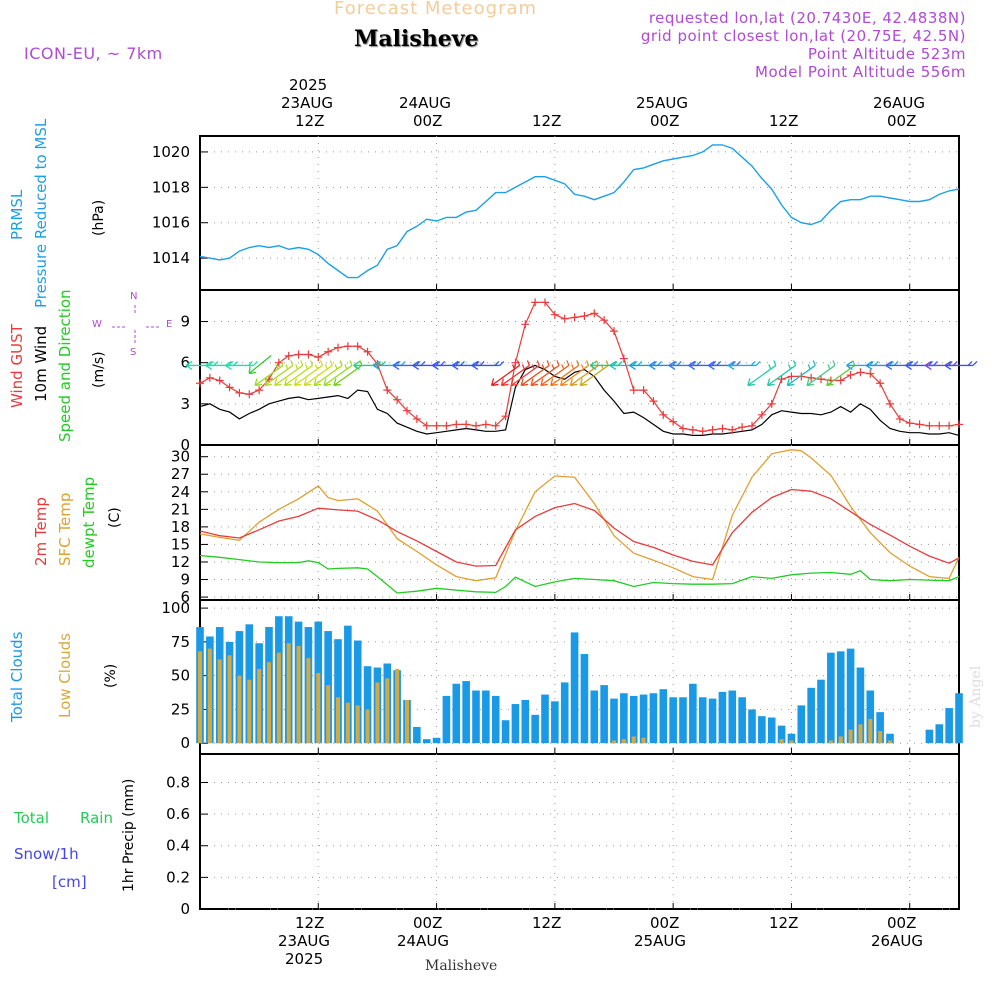 The width and height of the screenshot is (1000, 1000). What do you see at coordinates (175, 608) in the screenshot?
I see `clouds-ytick-label-4: 100` at bounding box center [175, 608].